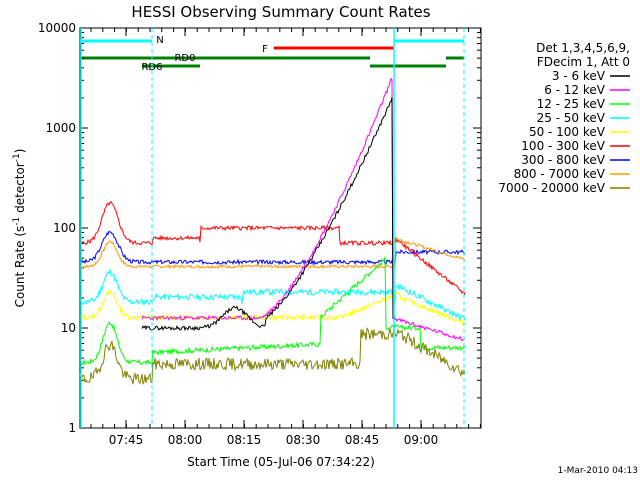 This screenshot has width=640, height=480. Describe the element at coordinates (571, 104) in the screenshot. I see `legend-entry-label: 12 - 25 keV` at that location.